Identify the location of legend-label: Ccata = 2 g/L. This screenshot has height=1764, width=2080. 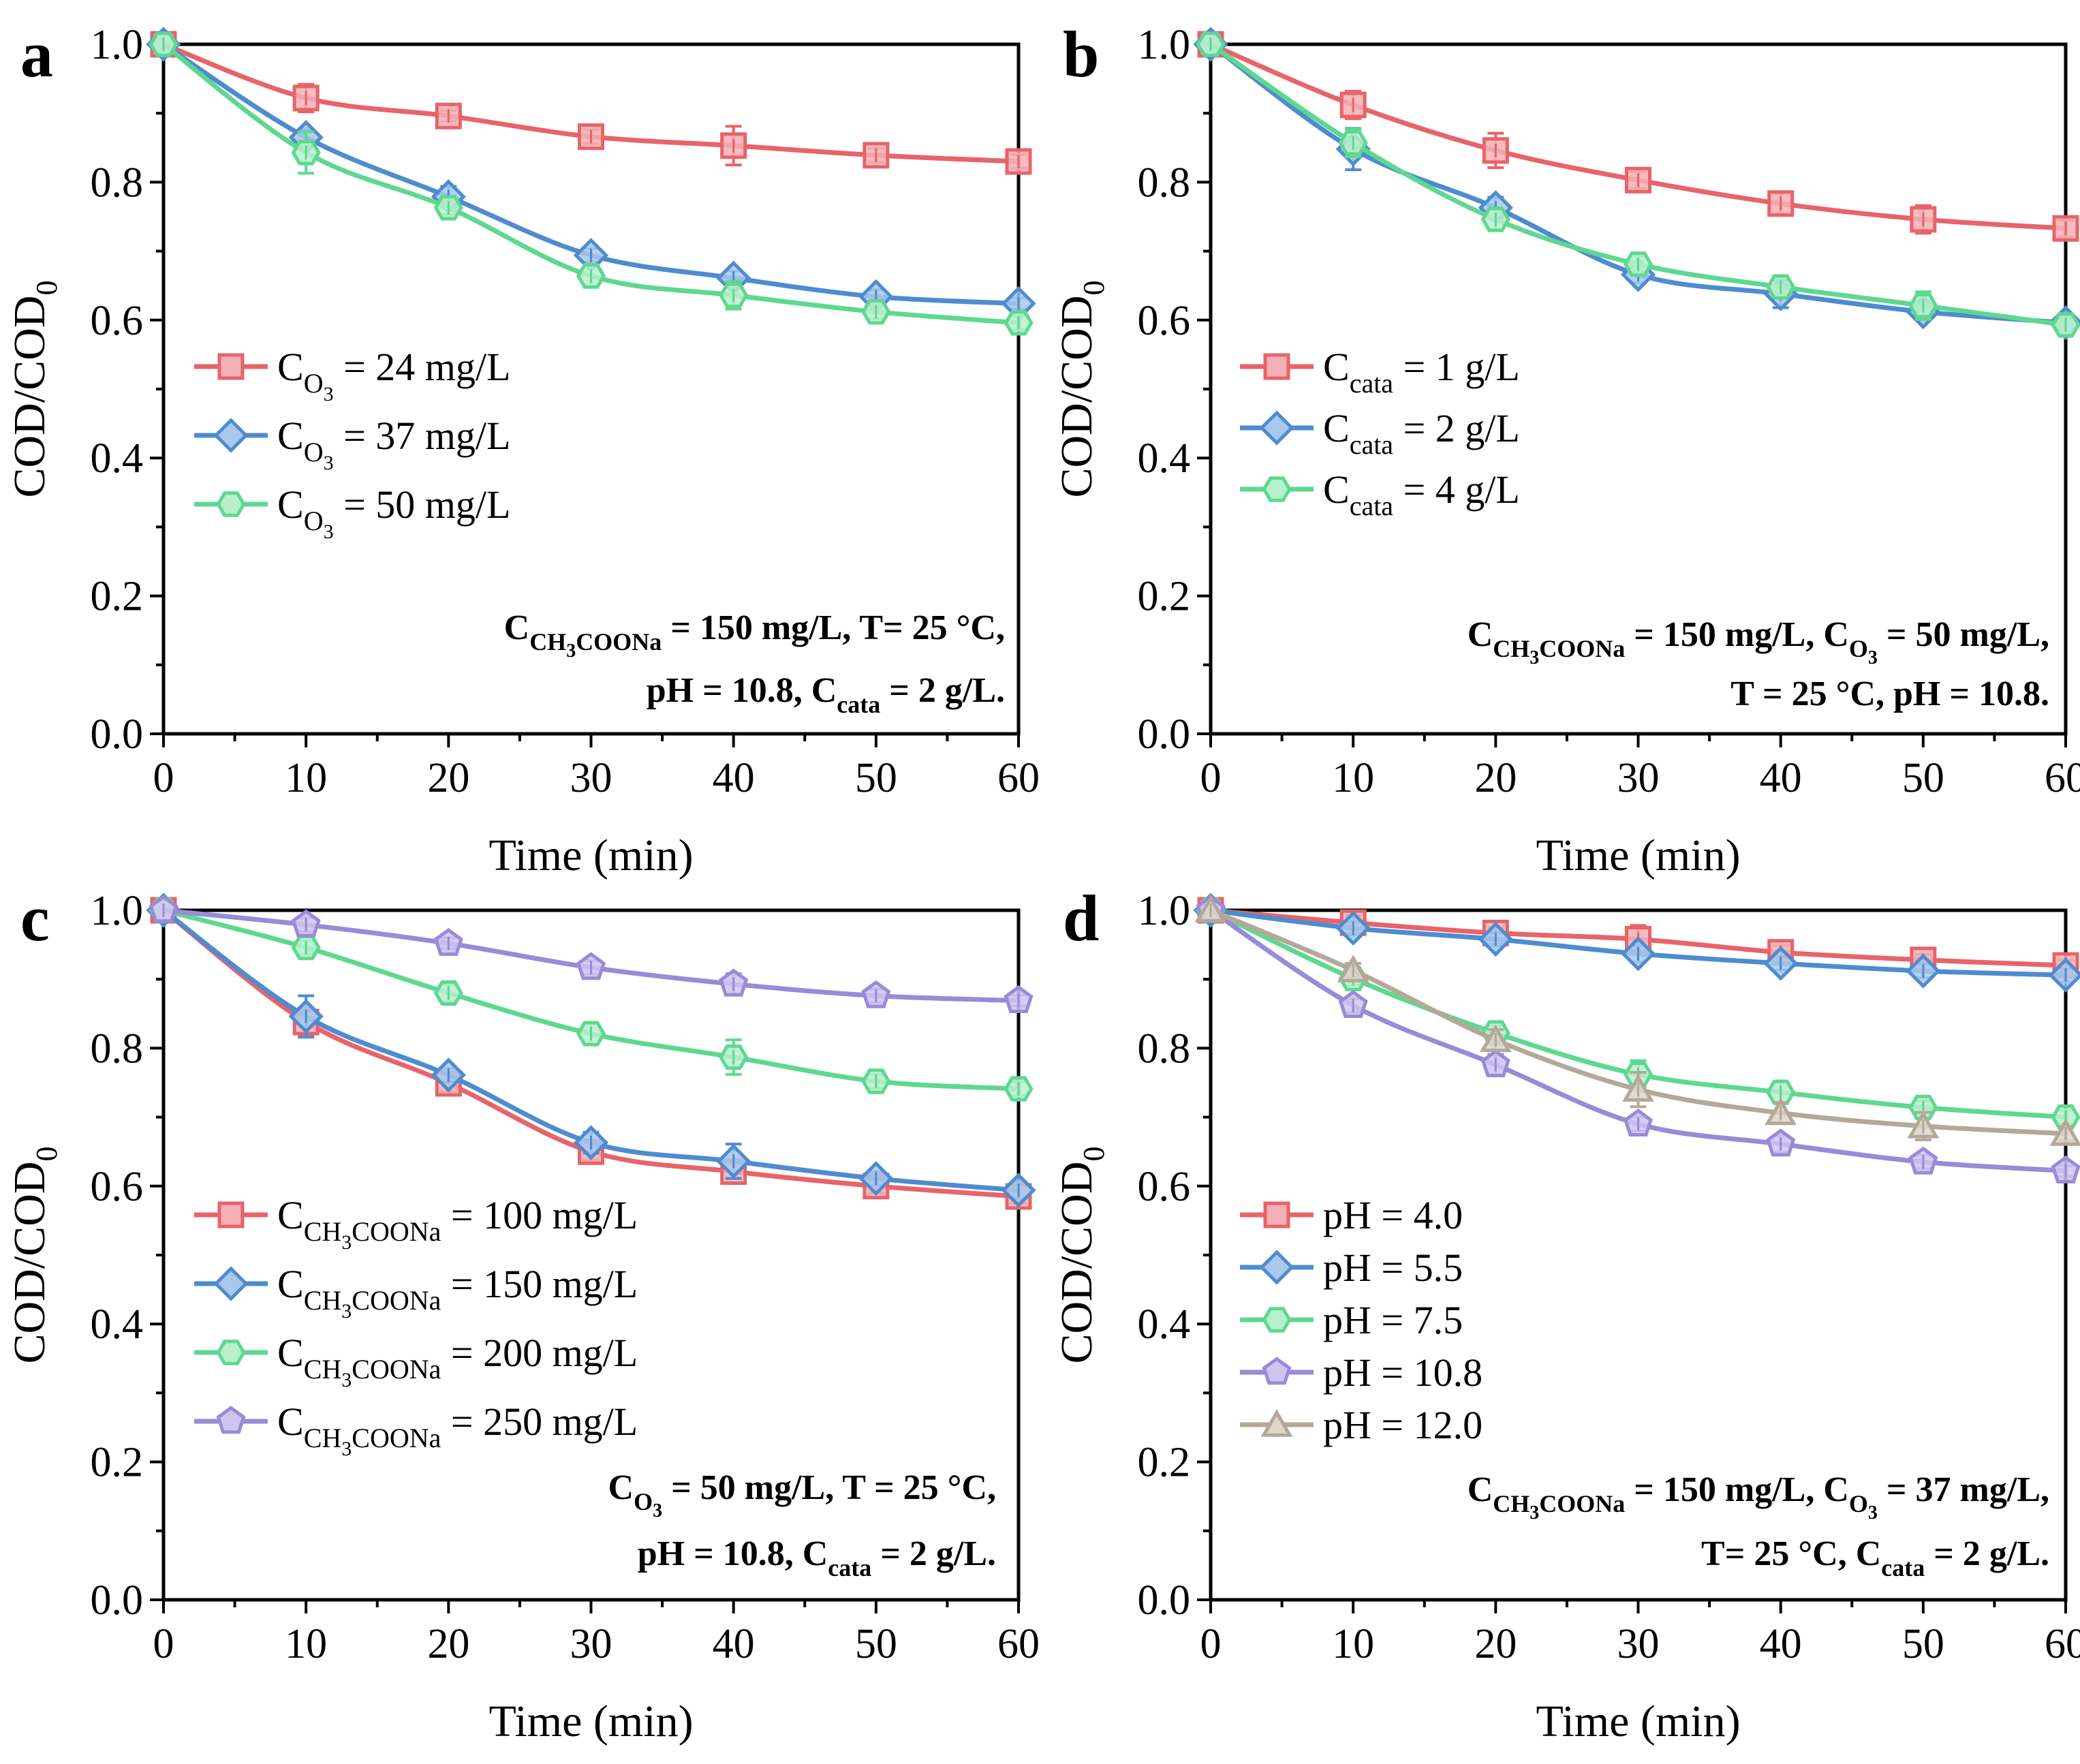
(1421, 433).